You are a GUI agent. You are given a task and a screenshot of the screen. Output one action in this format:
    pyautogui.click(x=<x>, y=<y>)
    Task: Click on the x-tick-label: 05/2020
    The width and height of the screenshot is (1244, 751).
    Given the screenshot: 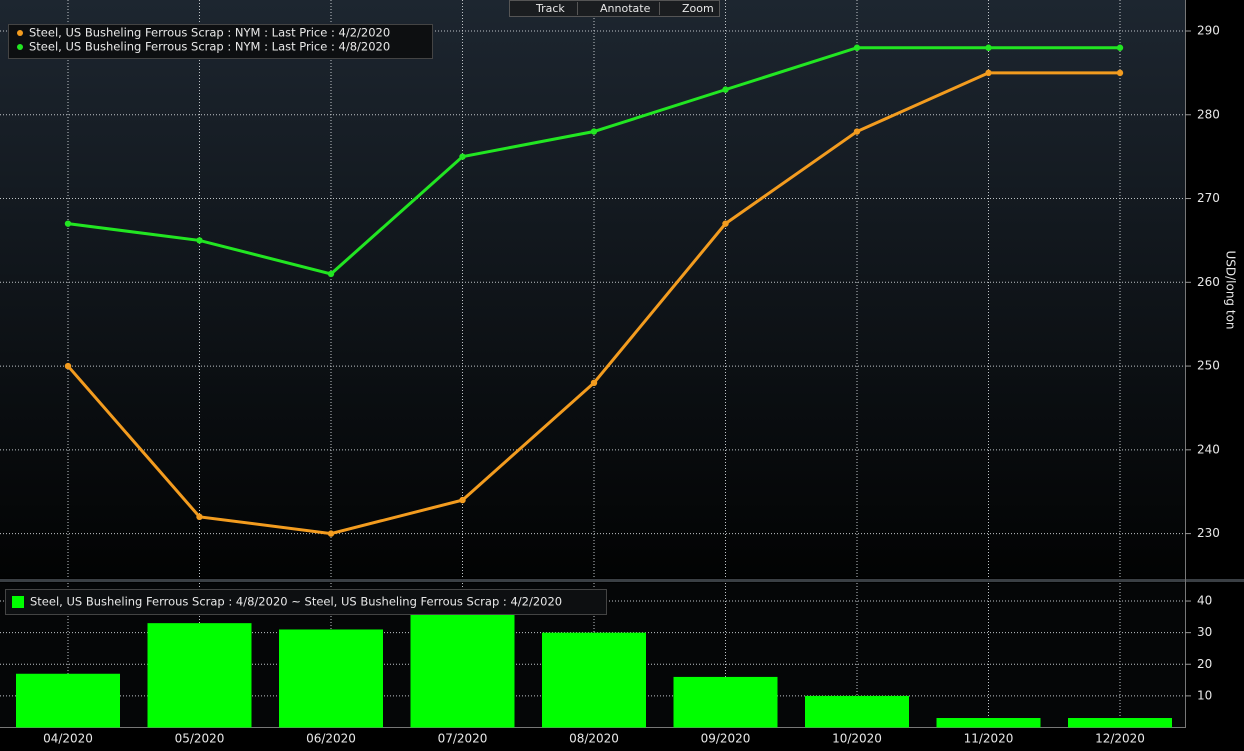 What is the action you would take?
    pyautogui.click(x=200, y=739)
    